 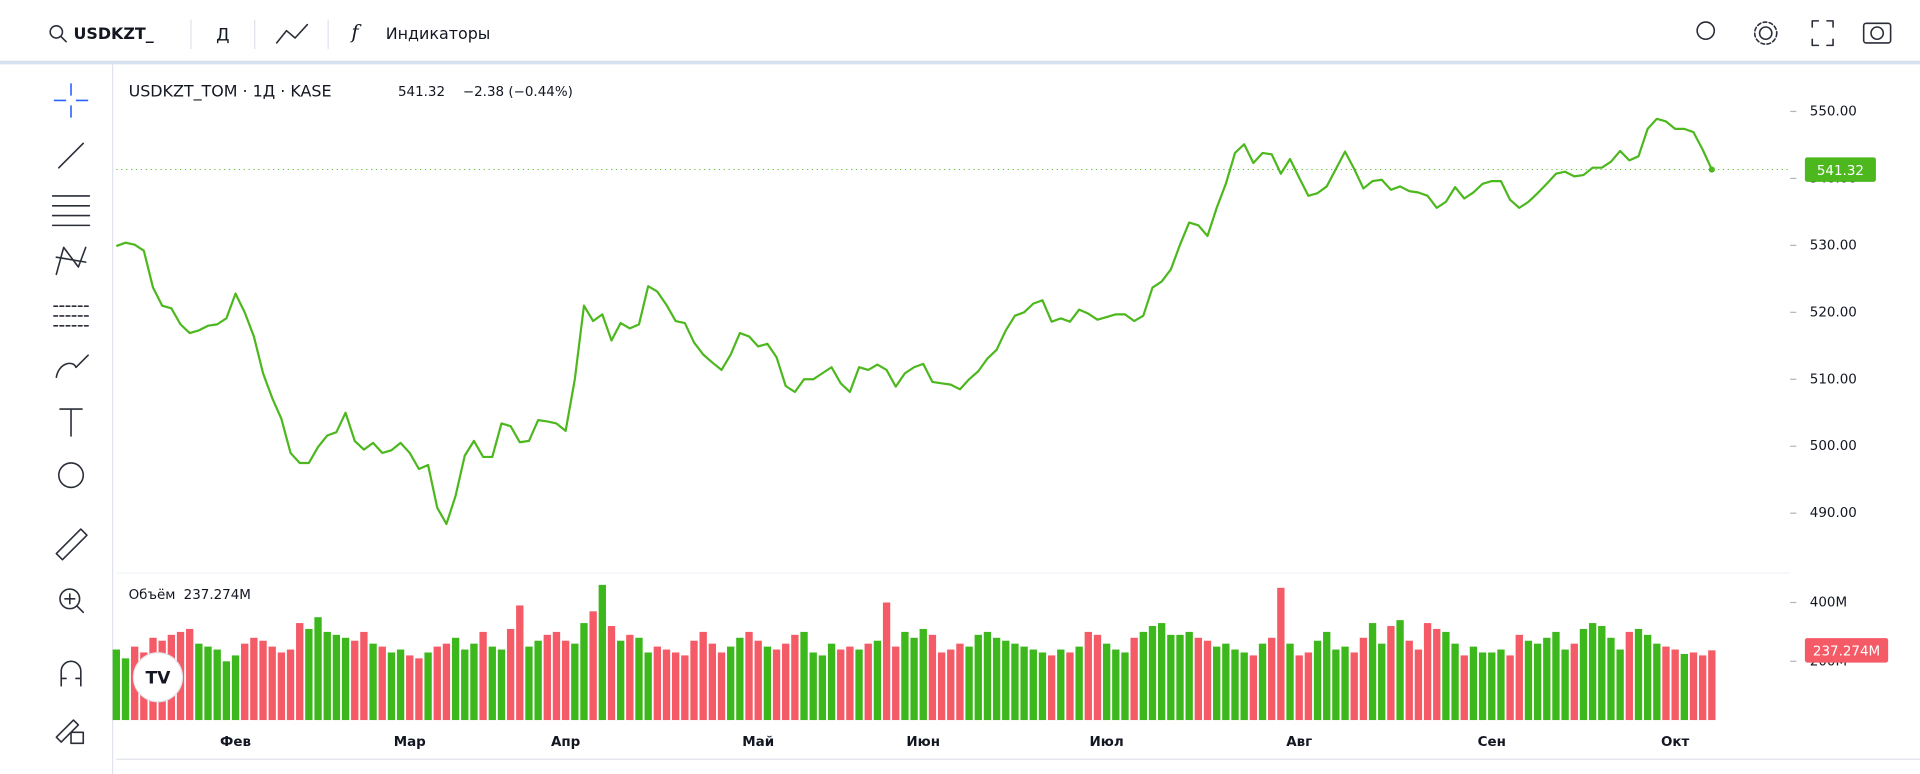 What do you see at coordinates (1846, 650) in the screenshot?
I see `last-volume-badge` at bounding box center [1846, 650].